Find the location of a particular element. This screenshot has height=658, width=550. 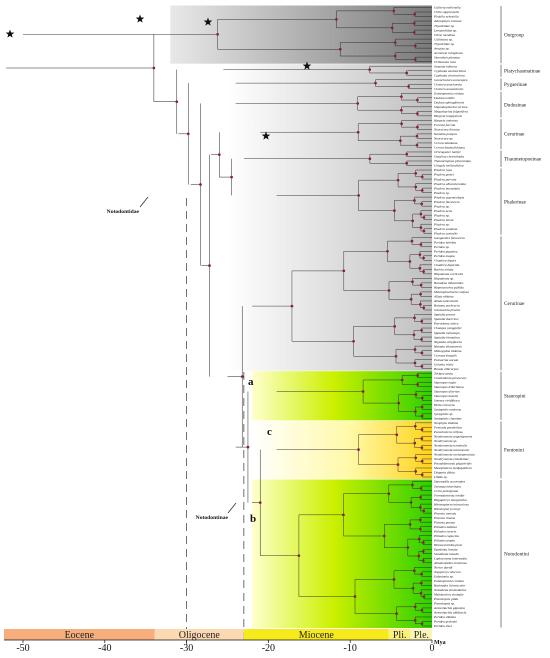

axis-unit-label: Mya is located at coordinates (440, 643).